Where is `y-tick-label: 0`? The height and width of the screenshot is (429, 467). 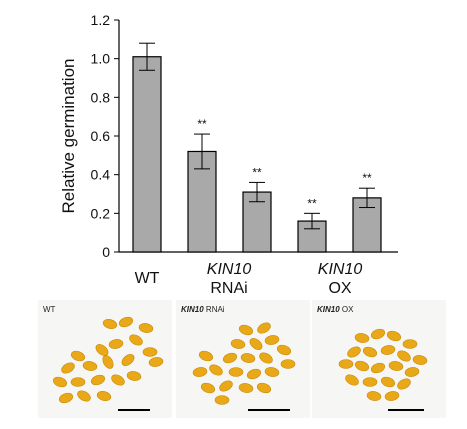 y-tick-label: 0 is located at coordinates (106, 252).